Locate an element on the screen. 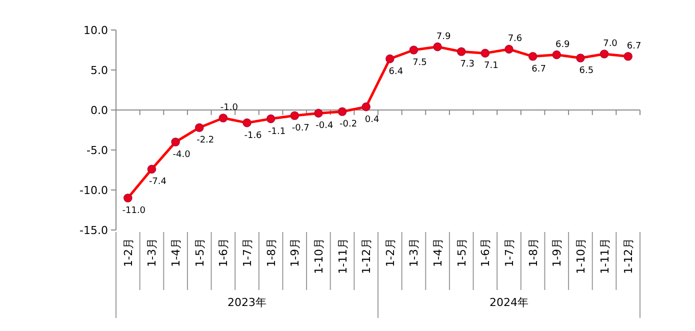  y-tick-label: 5.0 is located at coordinates (99, 70).